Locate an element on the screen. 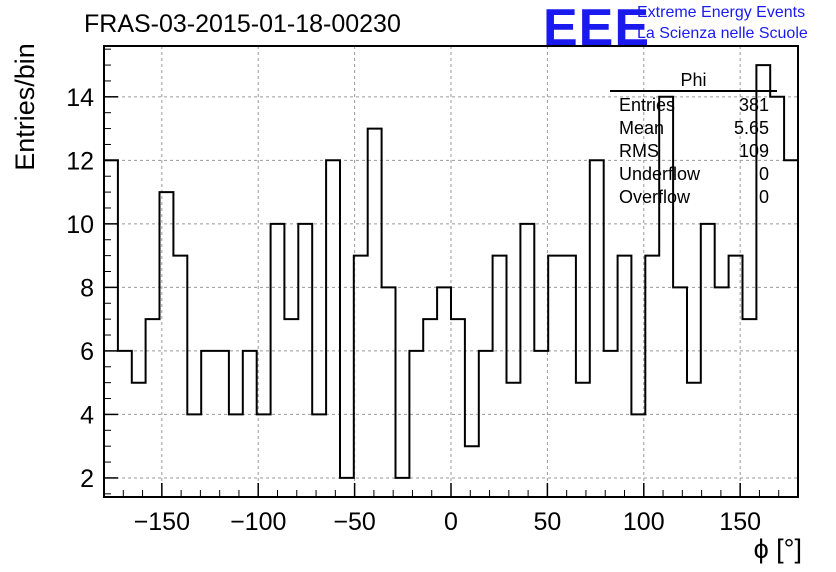  x-axis-label: ϕ [°] is located at coordinates (777, 549).